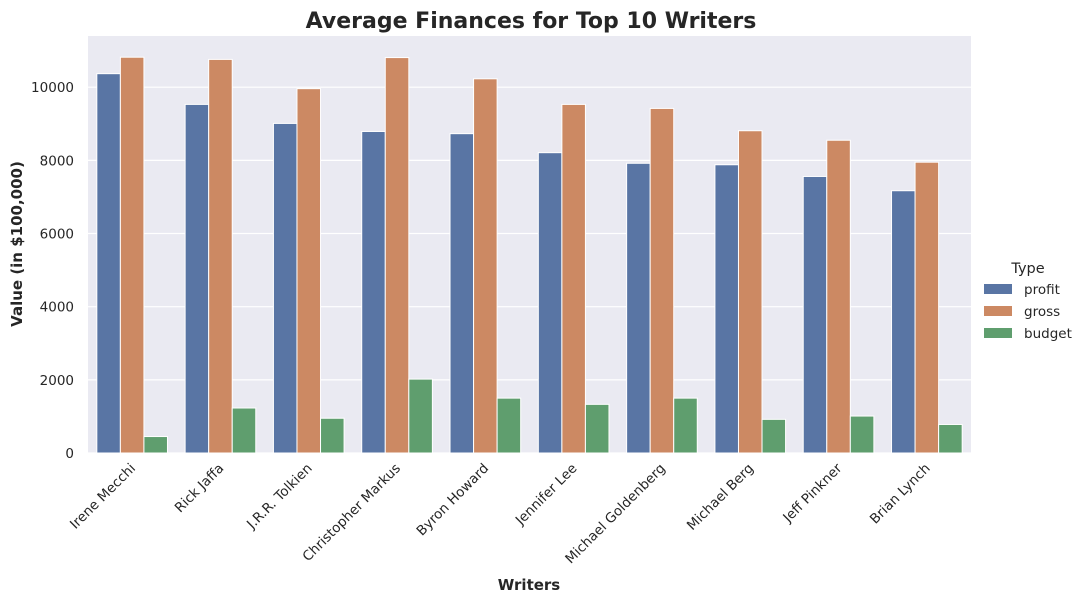 This screenshot has width=1086, height=602. What do you see at coordinates (57, 161) in the screenshot?
I see `y-tick-label: 8000` at bounding box center [57, 161].